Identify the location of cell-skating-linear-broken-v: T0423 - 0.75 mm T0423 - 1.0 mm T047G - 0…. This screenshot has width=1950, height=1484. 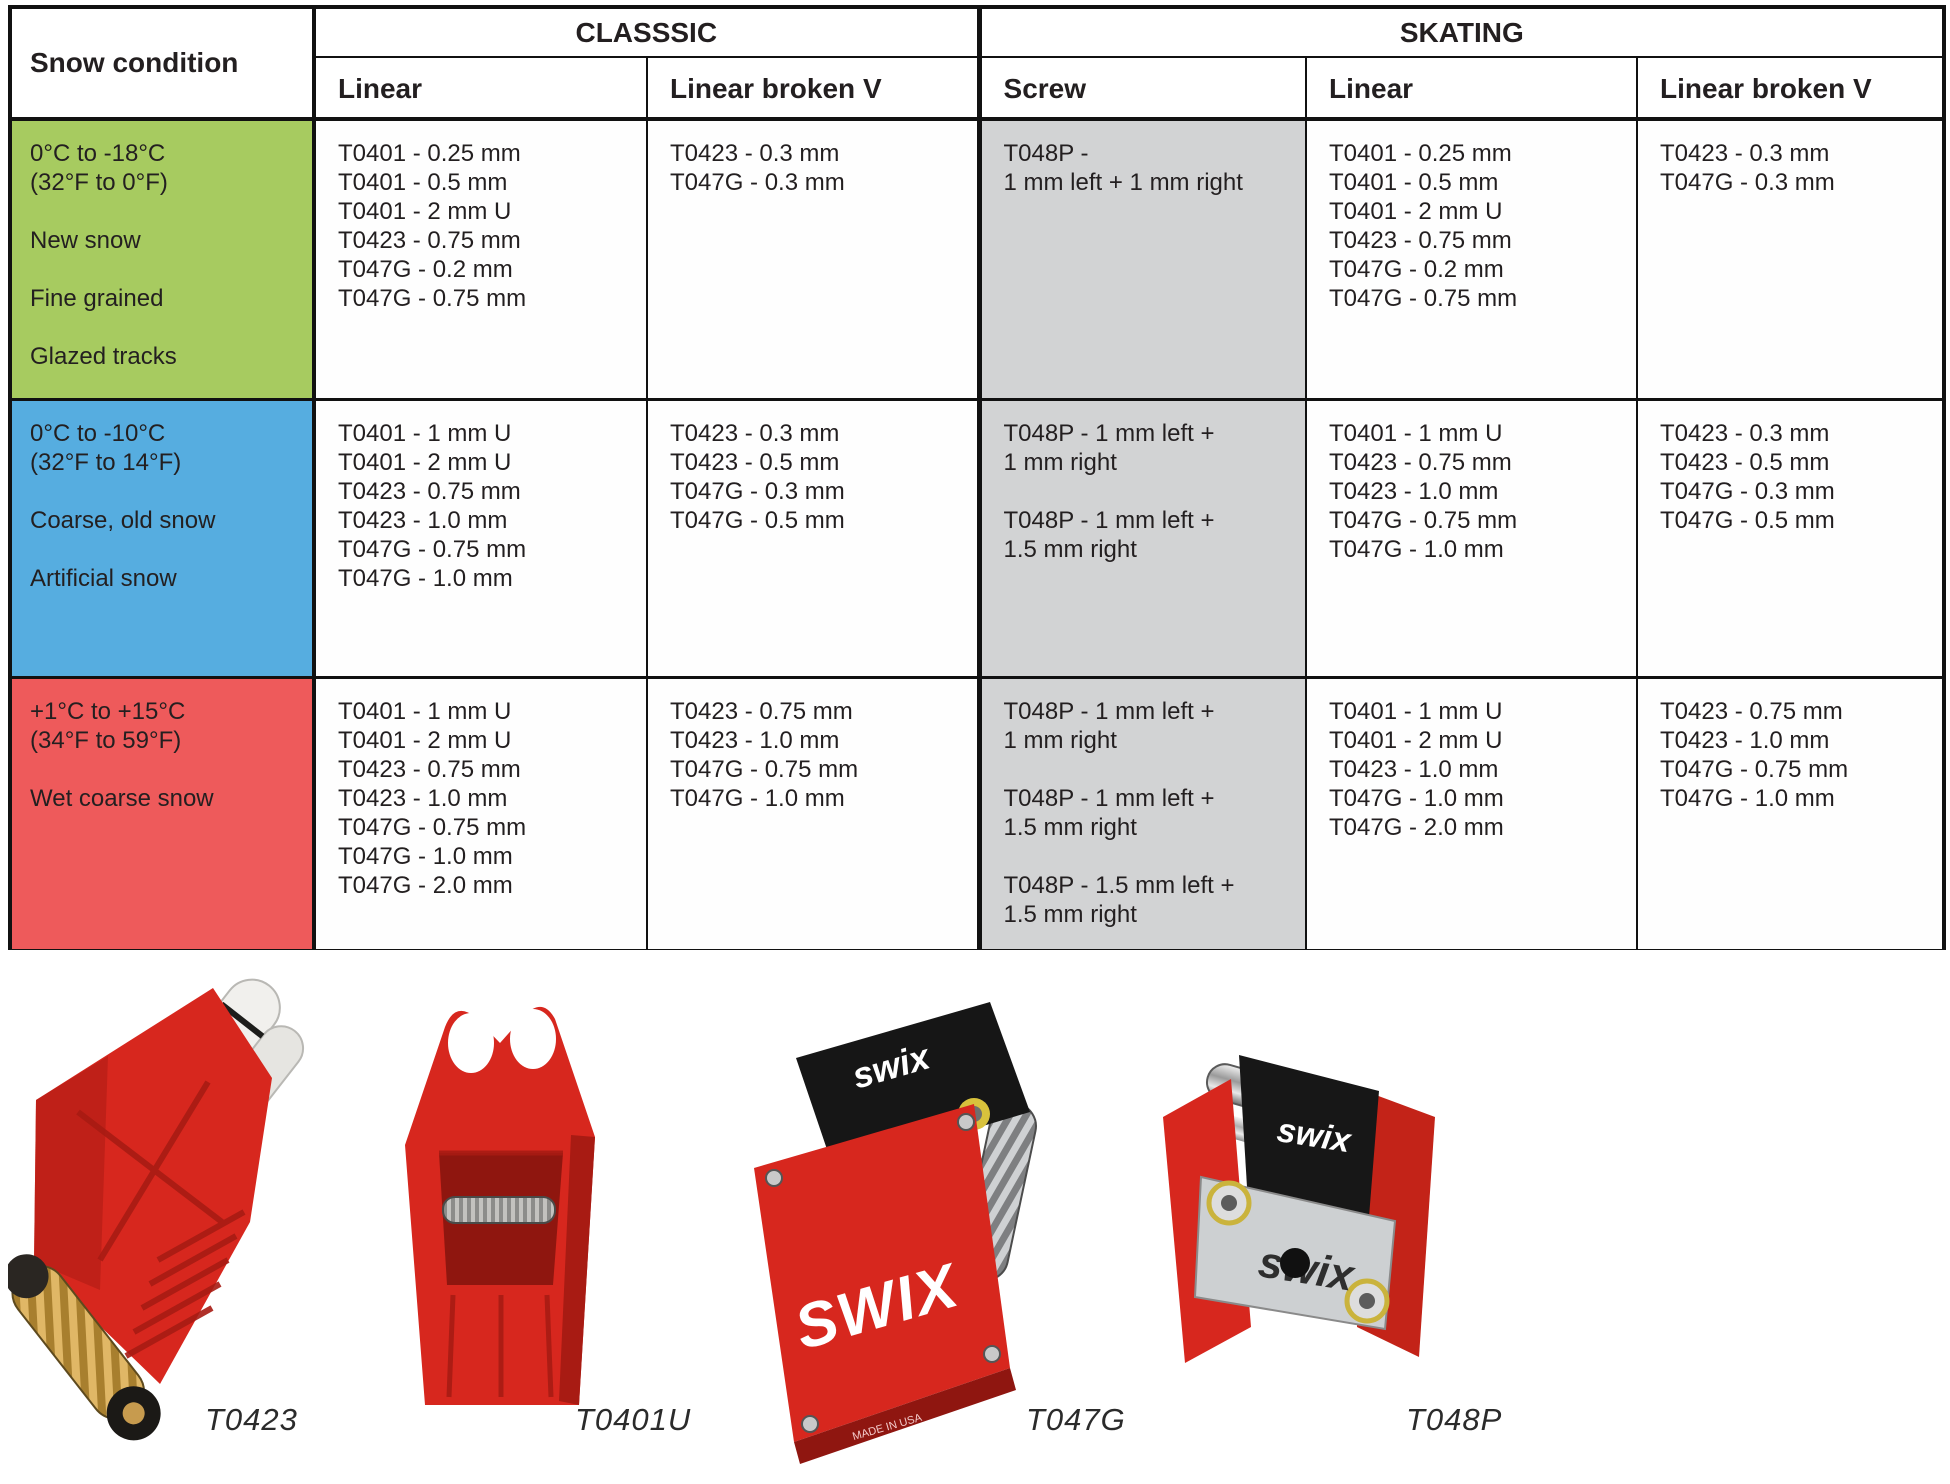
(1791, 814).